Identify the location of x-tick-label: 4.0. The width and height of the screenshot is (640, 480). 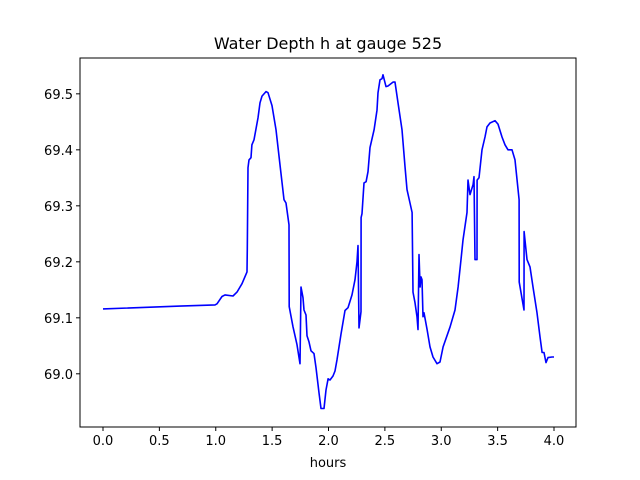
(554, 441).